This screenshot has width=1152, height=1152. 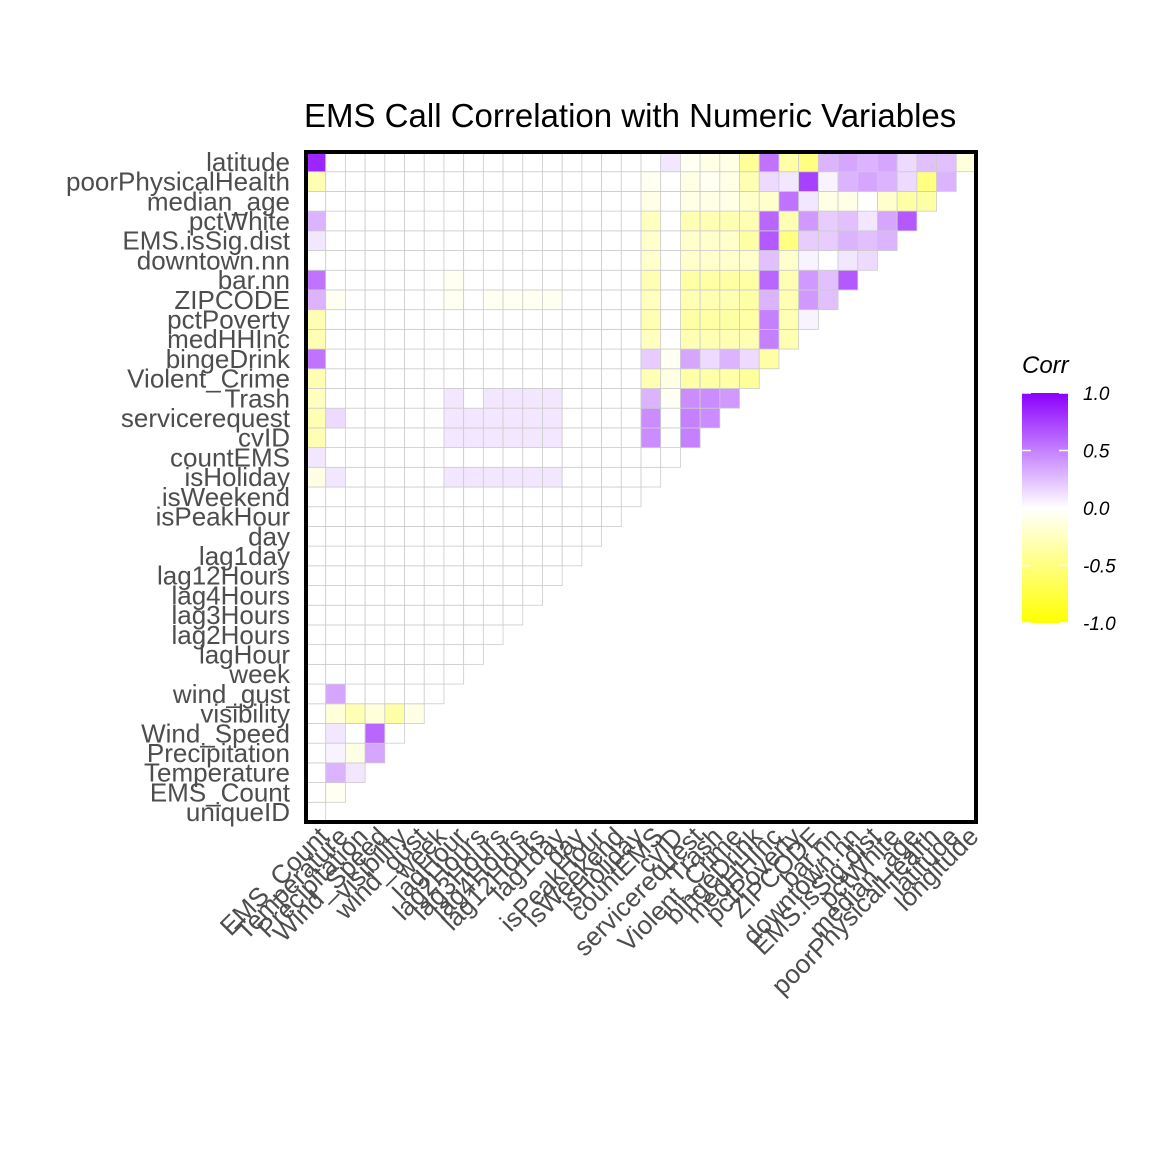 What do you see at coordinates (230, 635) in the screenshot?
I see `y-tick-label: lag2Hours` at bounding box center [230, 635].